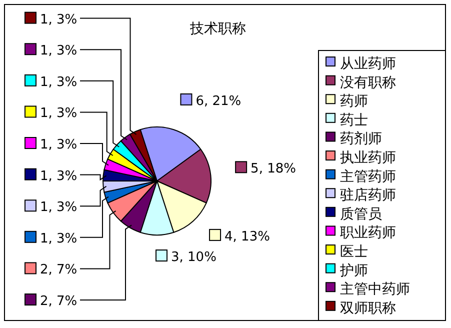  What do you see at coordinates (368, 196) in the screenshot?
I see `legend-label: 驻店药师` at bounding box center [368, 196].